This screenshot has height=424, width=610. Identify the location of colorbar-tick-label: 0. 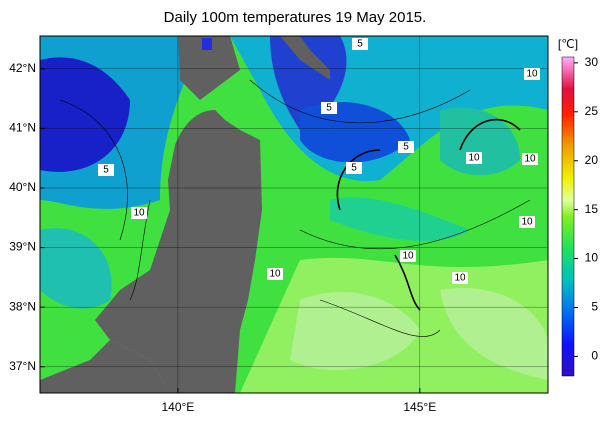
(594, 356).